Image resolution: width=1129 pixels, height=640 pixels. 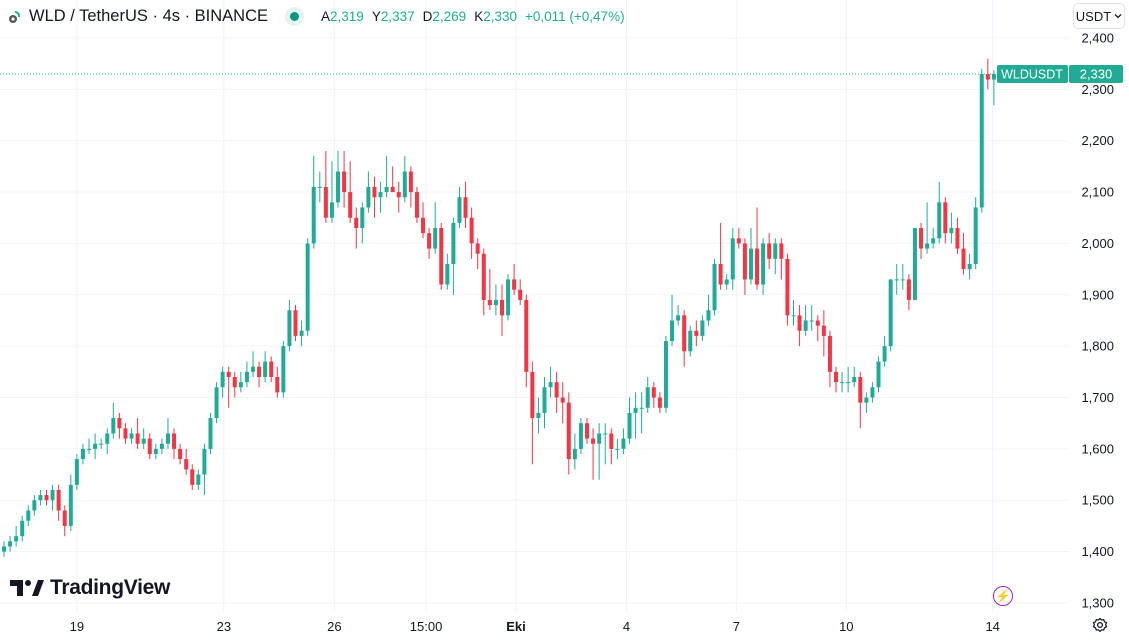 What do you see at coordinates (77, 626) in the screenshot?
I see `time-tick-label: 19` at bounding box center [77, 626].